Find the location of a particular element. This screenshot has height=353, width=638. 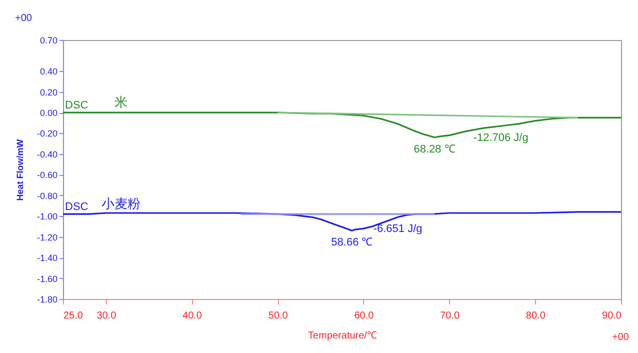

y-tick-label: -1.20 is located at coordinates (47, 237).